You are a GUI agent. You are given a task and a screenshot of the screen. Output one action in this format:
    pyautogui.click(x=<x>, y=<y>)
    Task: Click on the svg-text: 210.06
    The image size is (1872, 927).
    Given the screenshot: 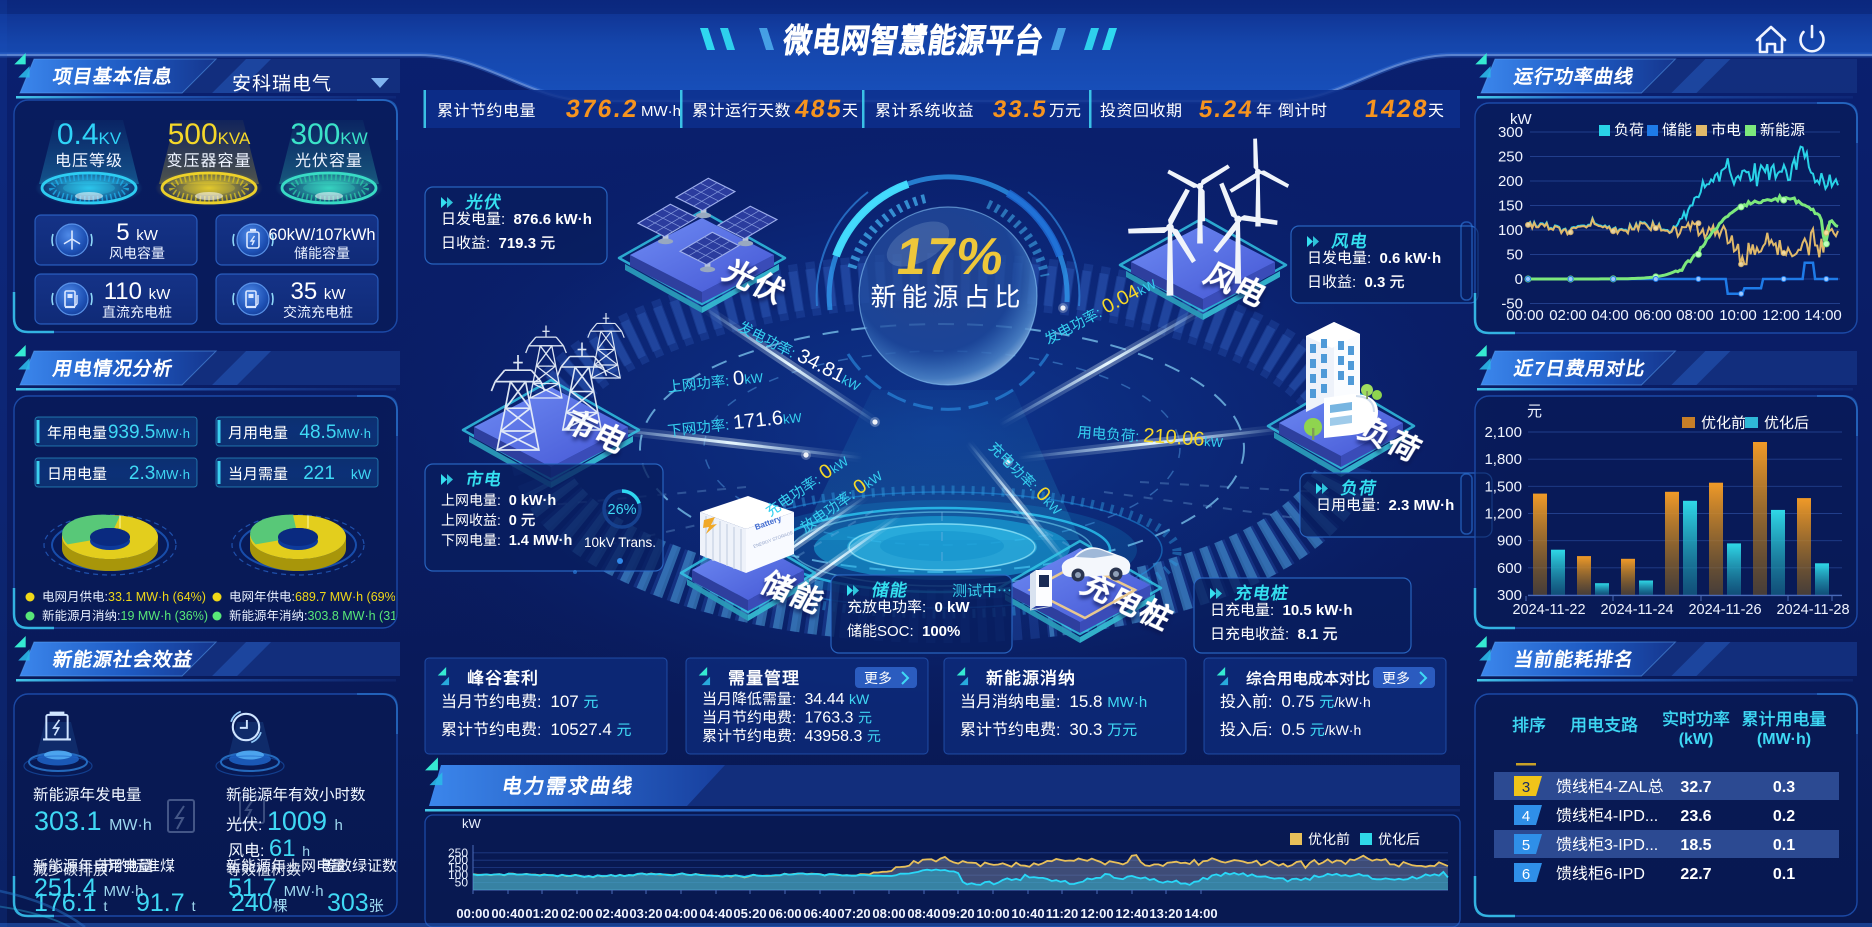 What is the action you would take?
    pyautogui.click(x=1174, y=438)
    